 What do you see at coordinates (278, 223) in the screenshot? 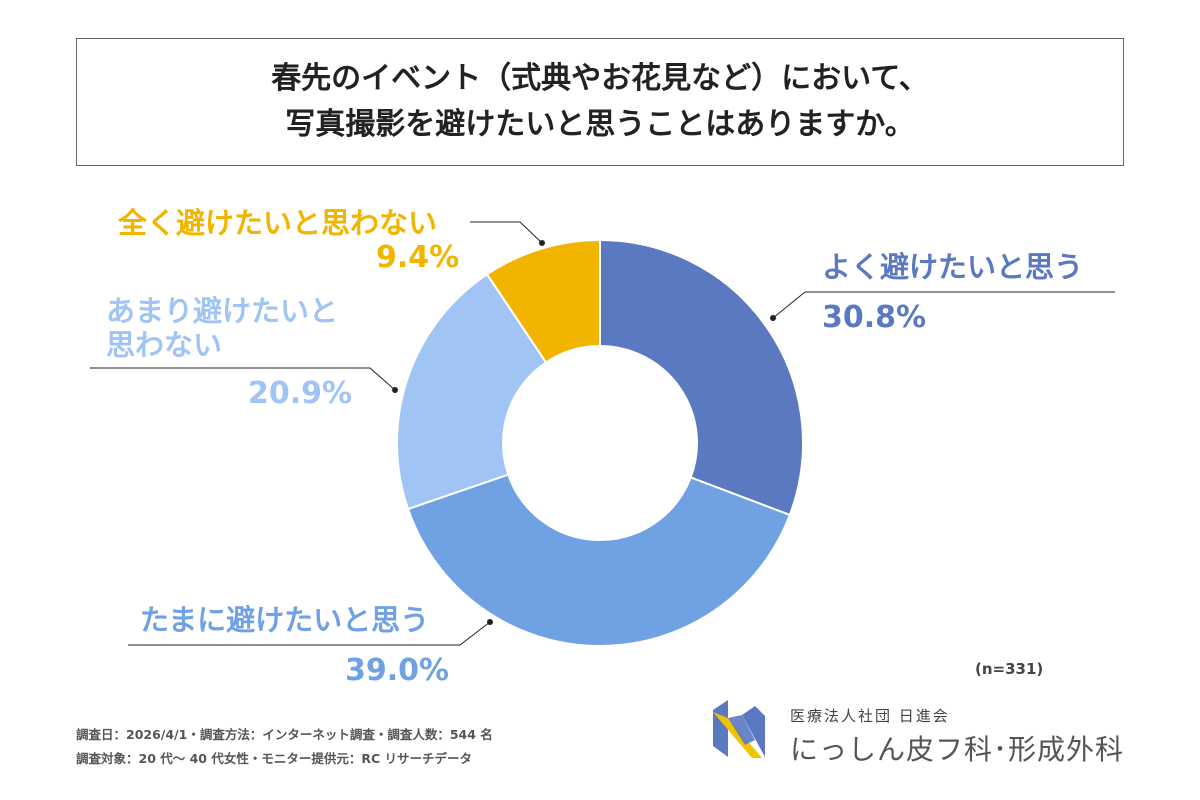
I see `slice-label-3: 全く避けたいと思わない` at bounding box center [278, 223].